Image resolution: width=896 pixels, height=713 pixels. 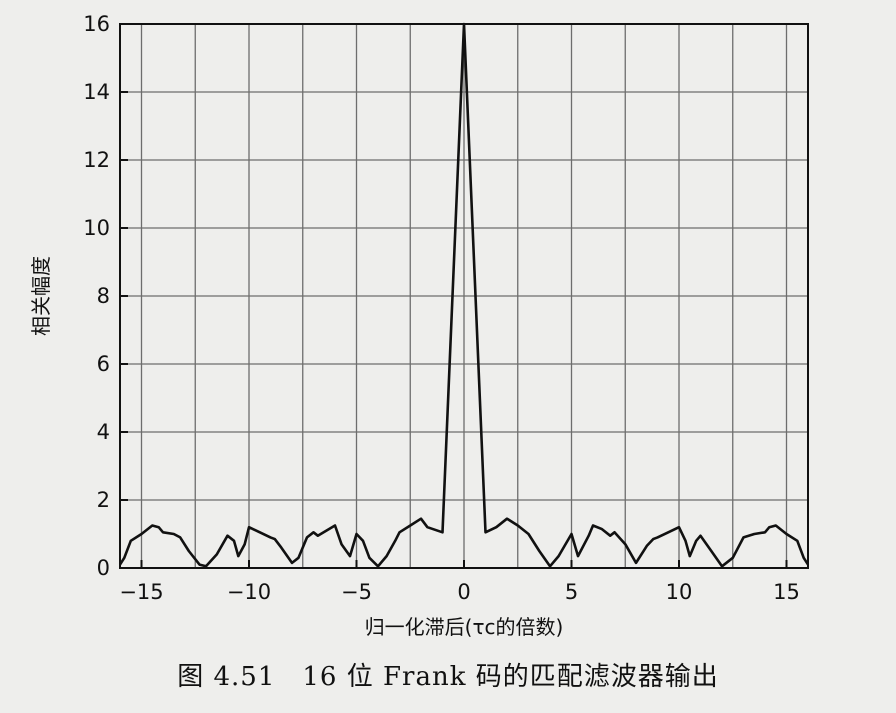 I want to click on y-axis-label: 相关幅度, so click(x=41, y=296).